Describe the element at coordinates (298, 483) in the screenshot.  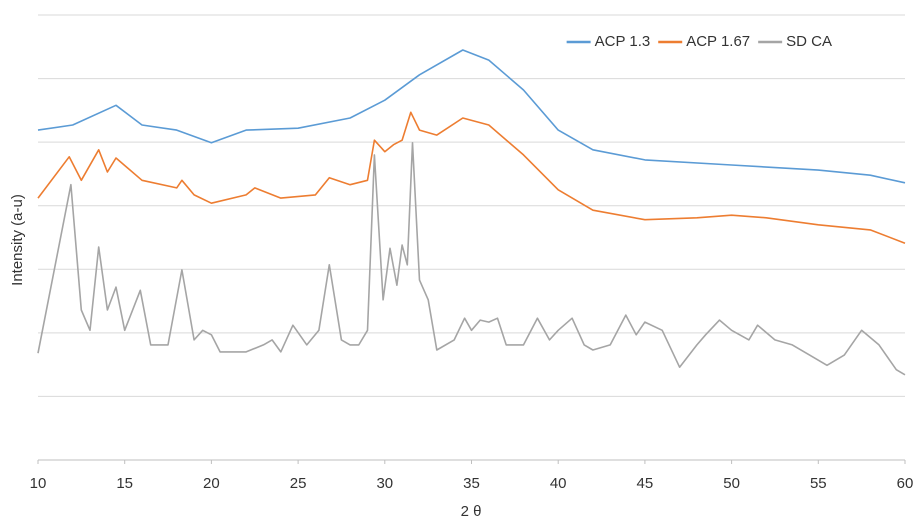
I see `x-tick-label: 25` at that location.